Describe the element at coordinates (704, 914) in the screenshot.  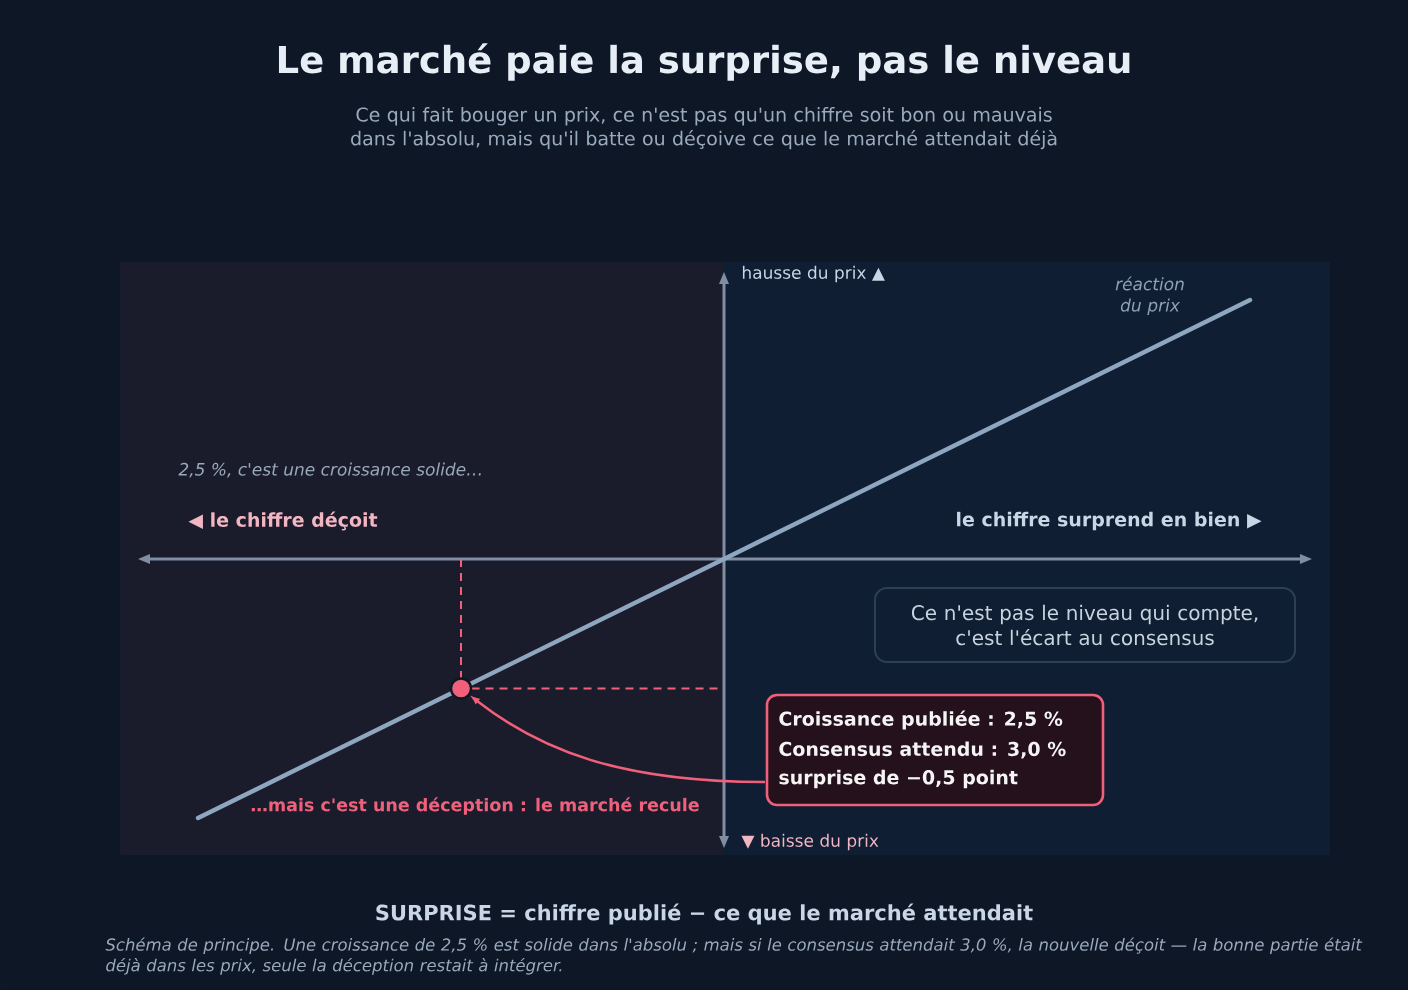
I see `text: SURPRISE = chiffre publié − ce que le marché attendait` at that location.